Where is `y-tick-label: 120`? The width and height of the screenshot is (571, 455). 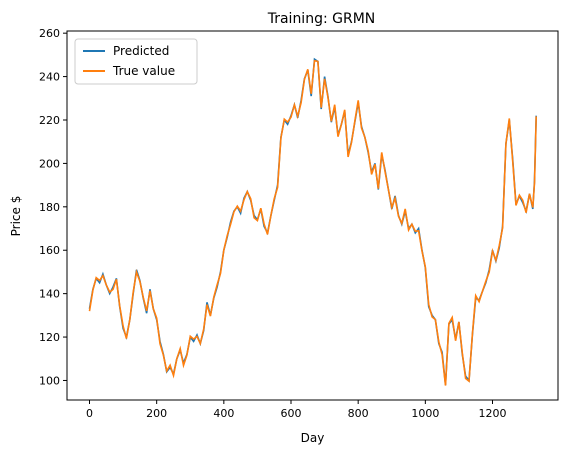
y-tick-label: 120 is located at coordinates (49, 337).